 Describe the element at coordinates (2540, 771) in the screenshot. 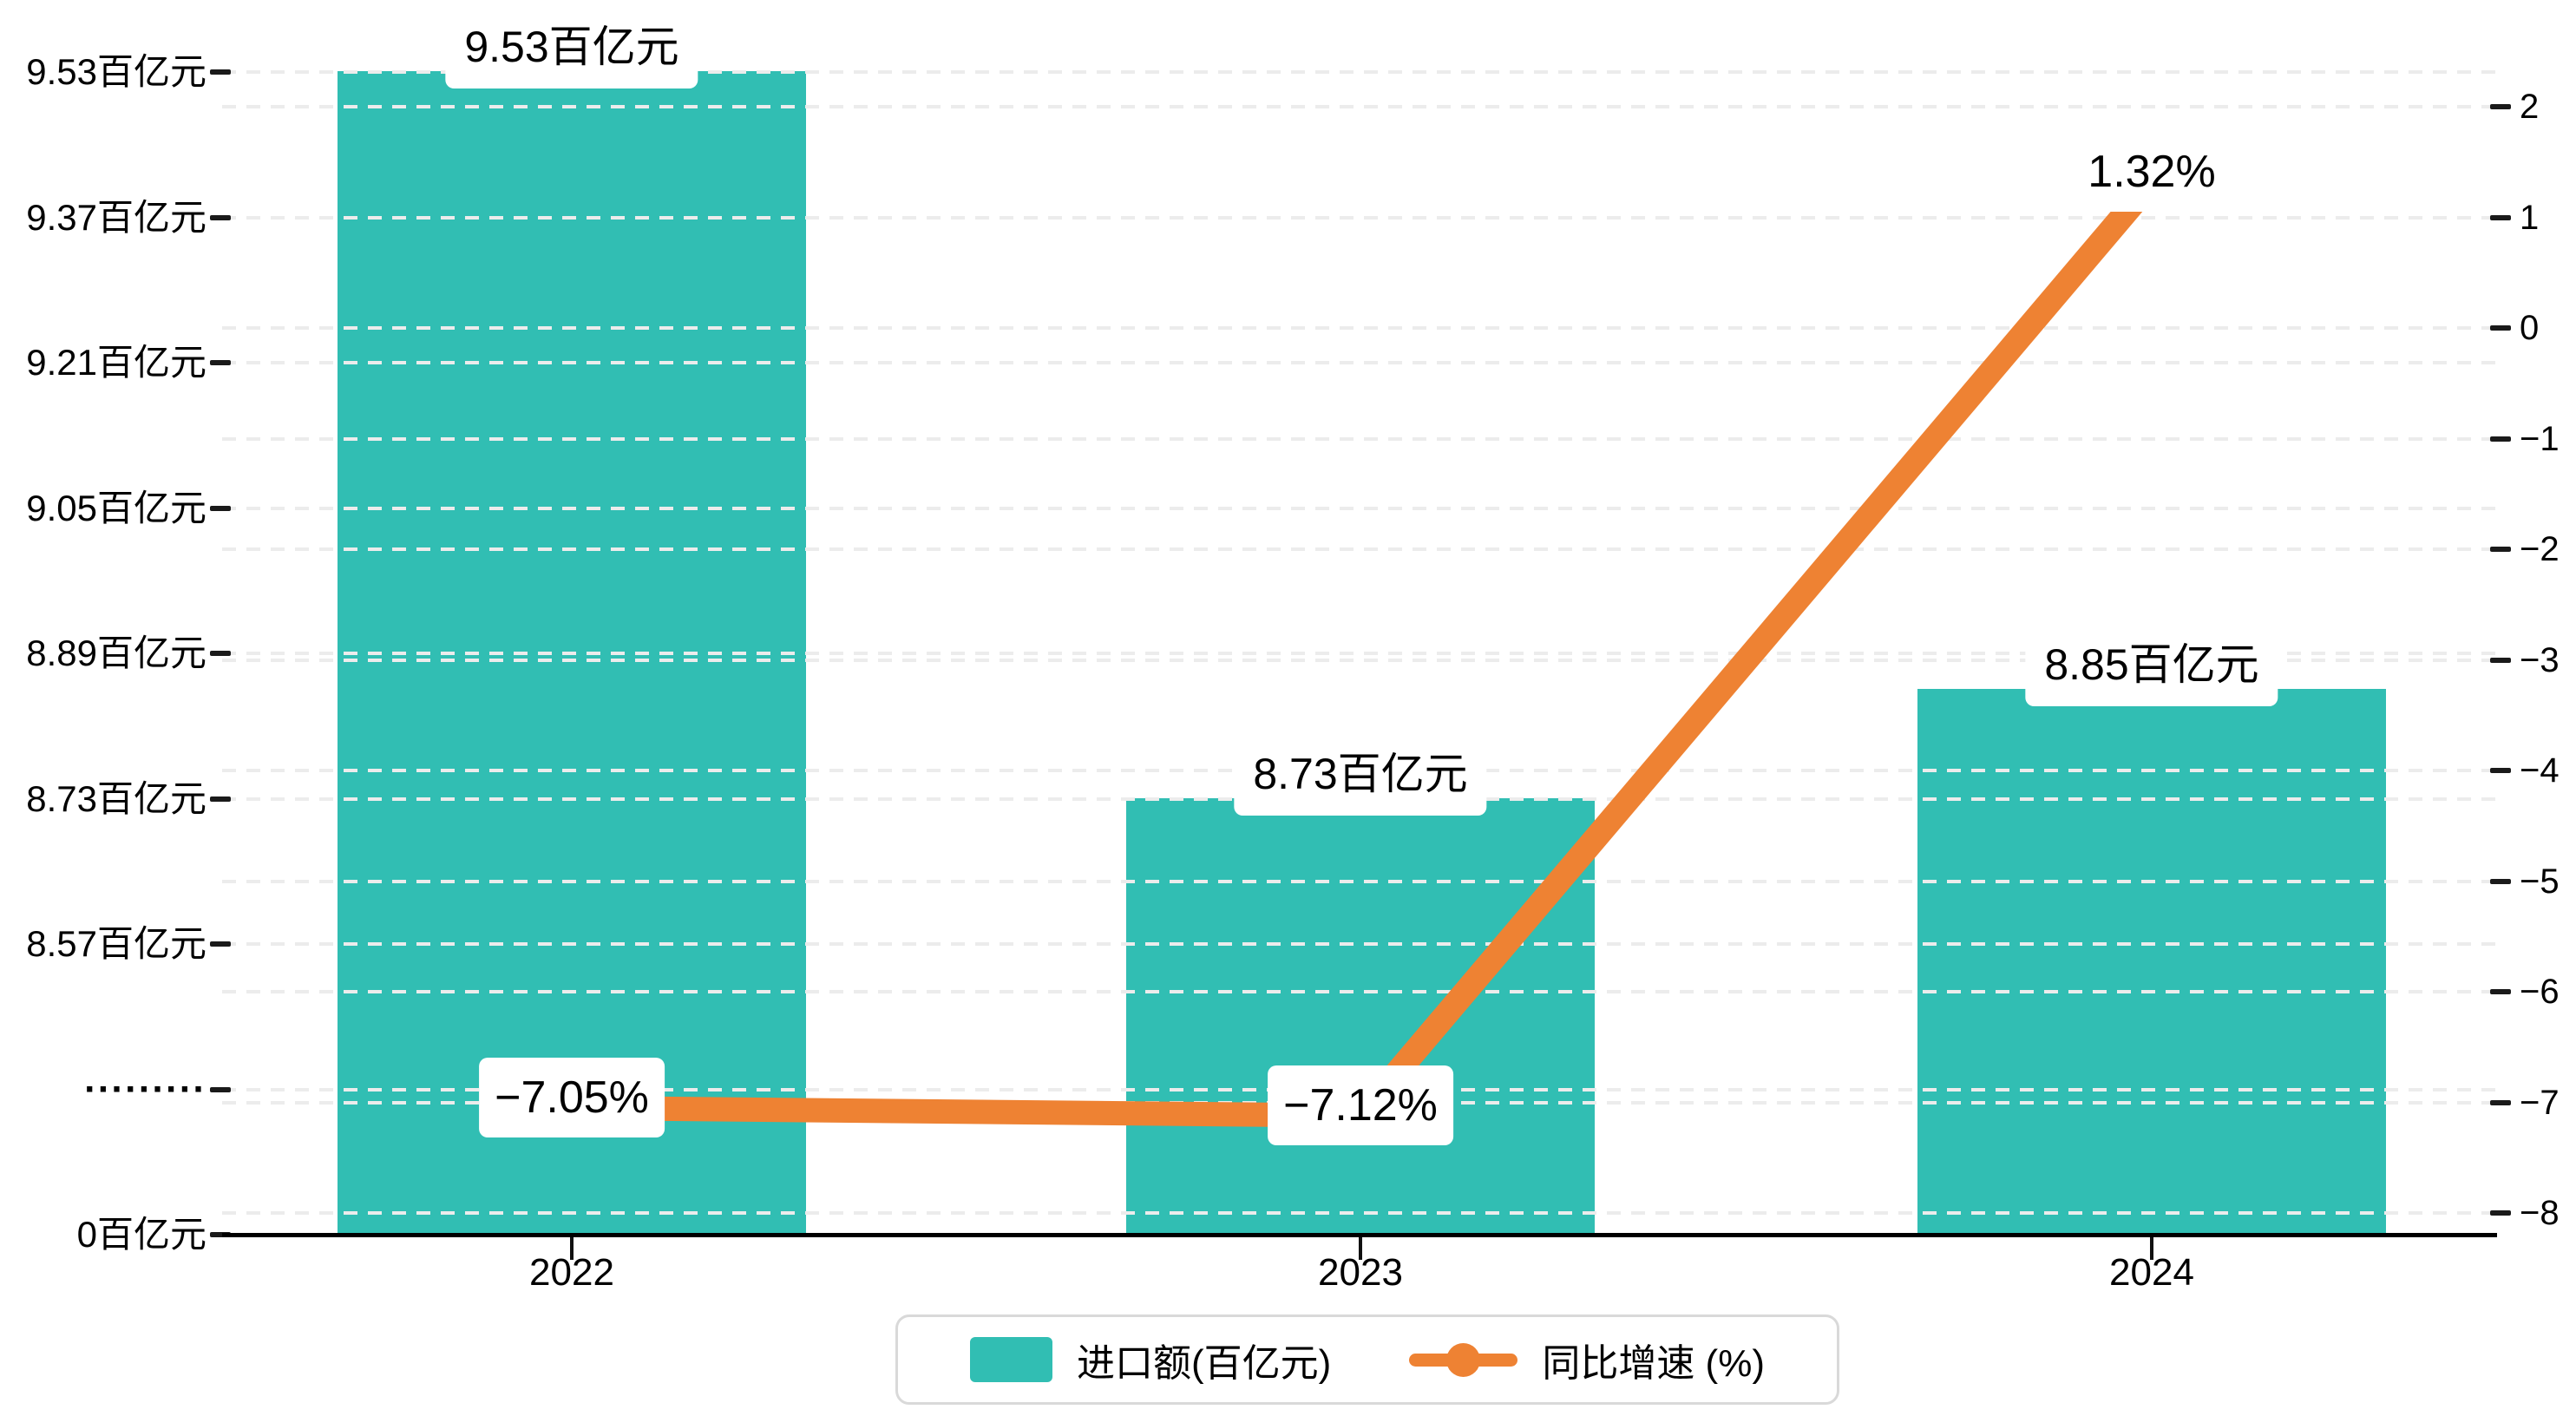

I see `y-axis-right-tick-label: −4` at that location.